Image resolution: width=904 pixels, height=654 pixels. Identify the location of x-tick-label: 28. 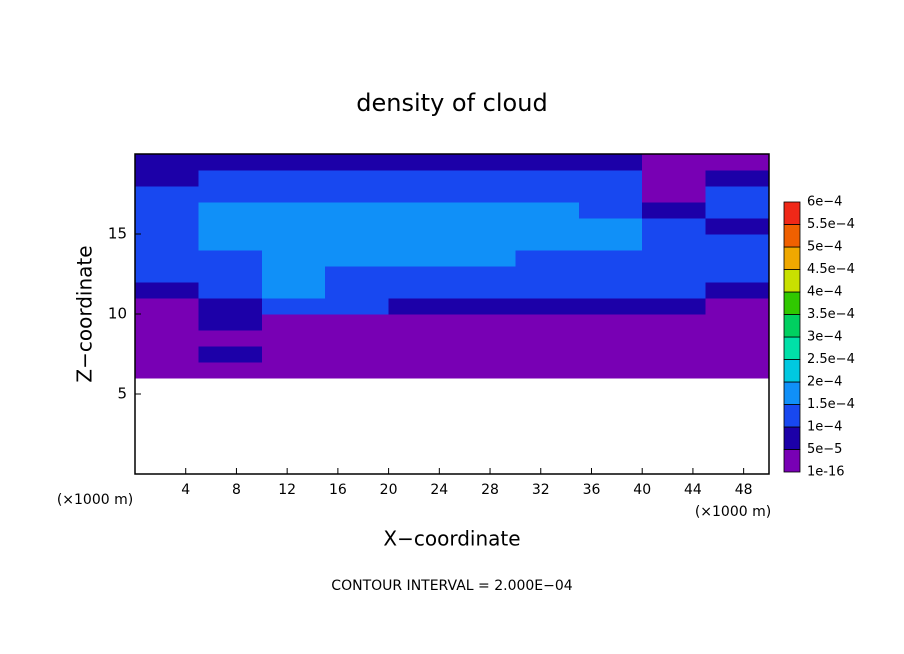
(490, 490).